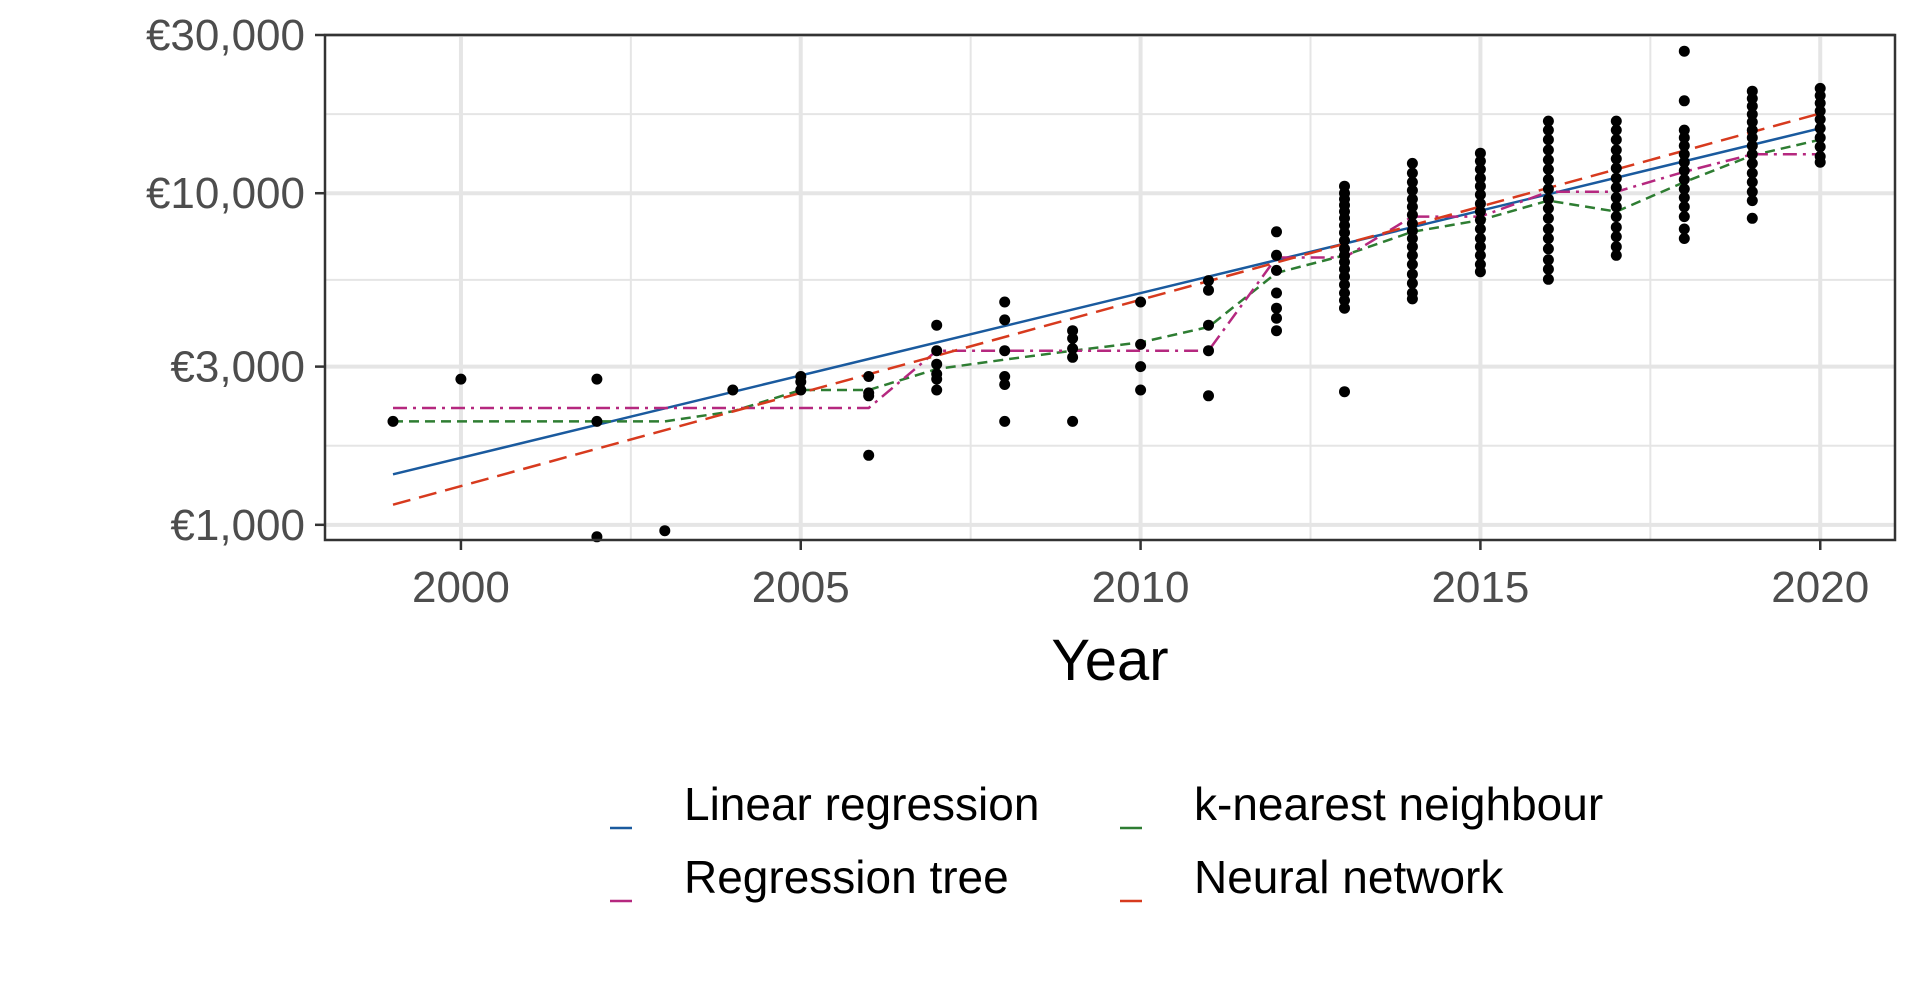  Describe the element at coordinates (801, 587) in the screenshot. I see `x-tick-label: 2005` at that location.